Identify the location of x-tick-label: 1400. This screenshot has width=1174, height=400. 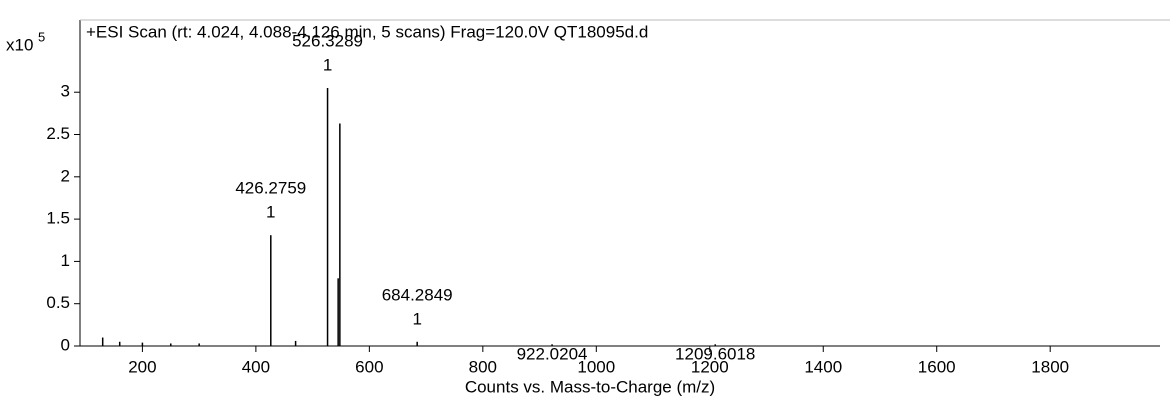
(823, 366).